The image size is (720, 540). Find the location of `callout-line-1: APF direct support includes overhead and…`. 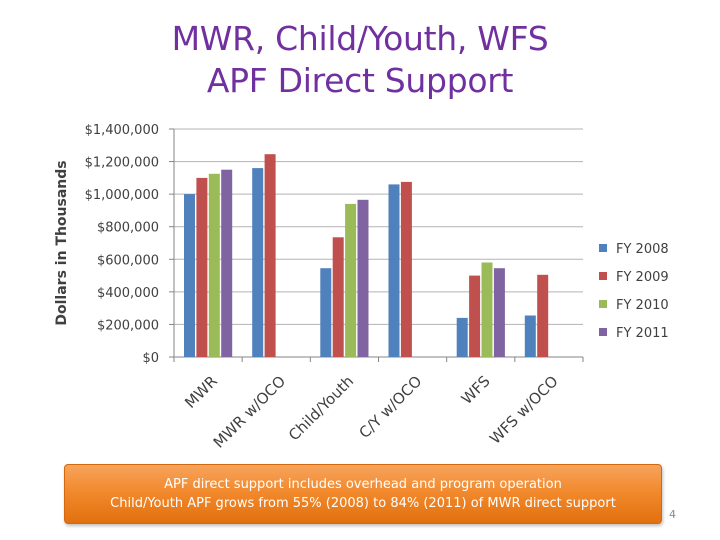

callout-line-1: APF direct support includes overhead and… is located at coordinates (363, 484).